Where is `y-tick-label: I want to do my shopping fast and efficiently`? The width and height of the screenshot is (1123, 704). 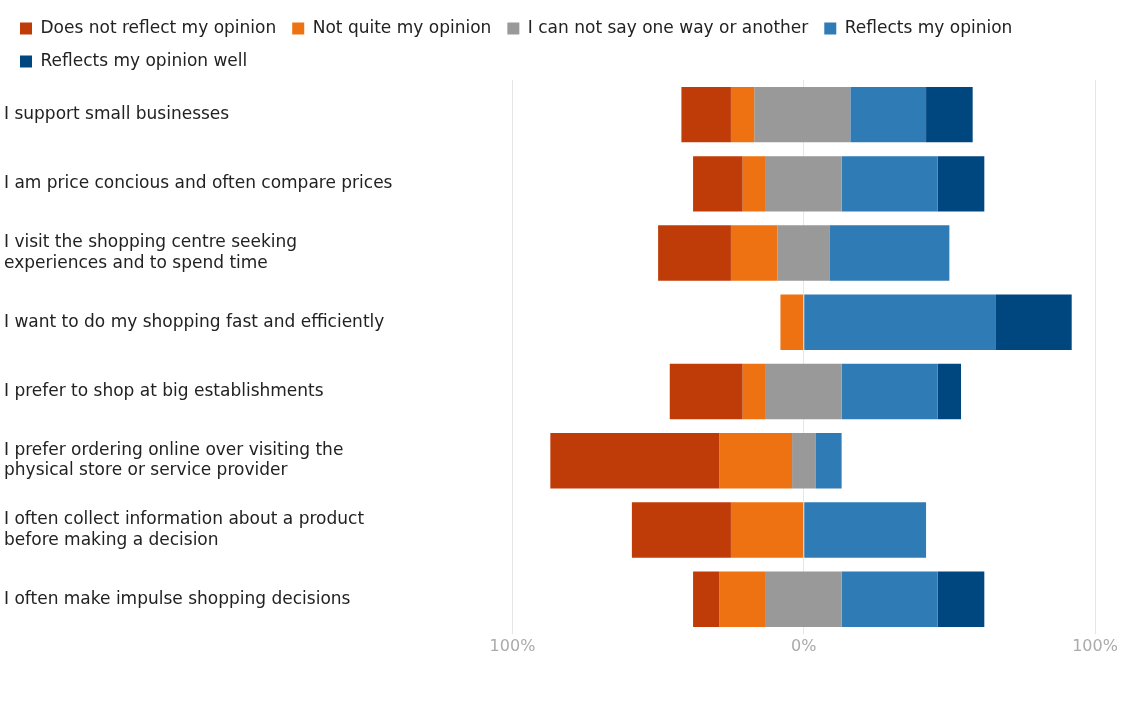 y-tick-label: I want to do my shopping fast and efficiently is located at coordinates (194, 320).